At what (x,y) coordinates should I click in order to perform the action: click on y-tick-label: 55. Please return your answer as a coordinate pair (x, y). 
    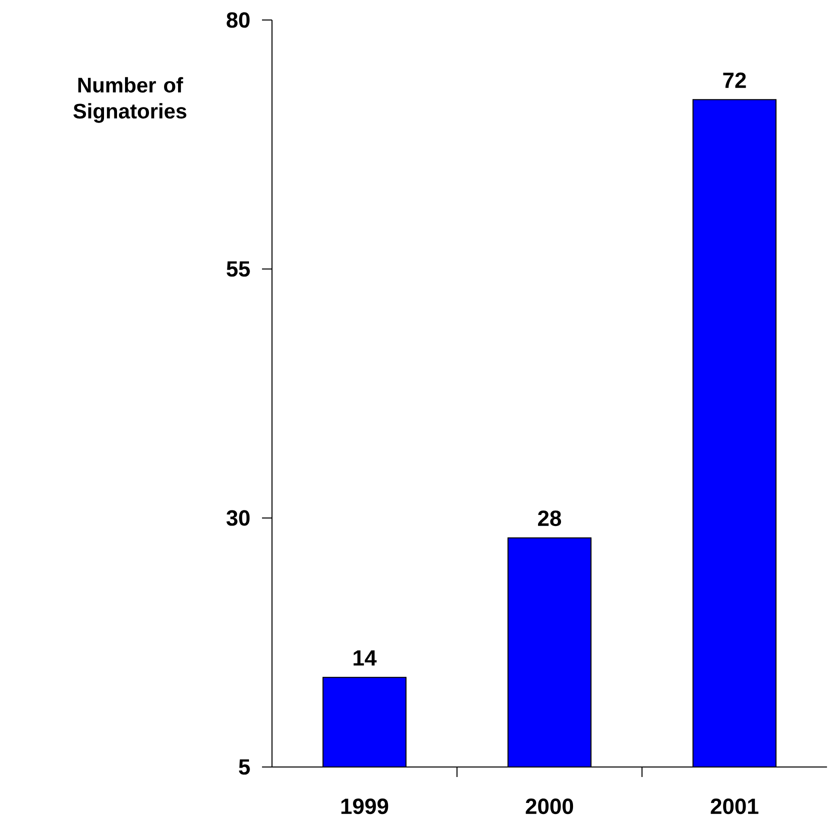
    Looking at the image, I should click on (238, 269).